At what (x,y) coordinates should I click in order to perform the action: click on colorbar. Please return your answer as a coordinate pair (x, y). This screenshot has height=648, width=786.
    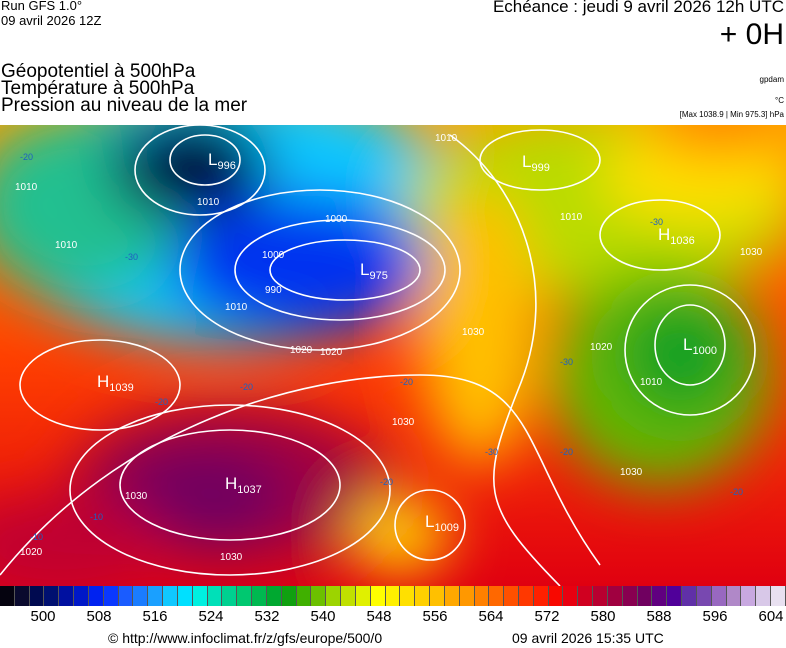
    Looking at the image, I should click on (393, 596).